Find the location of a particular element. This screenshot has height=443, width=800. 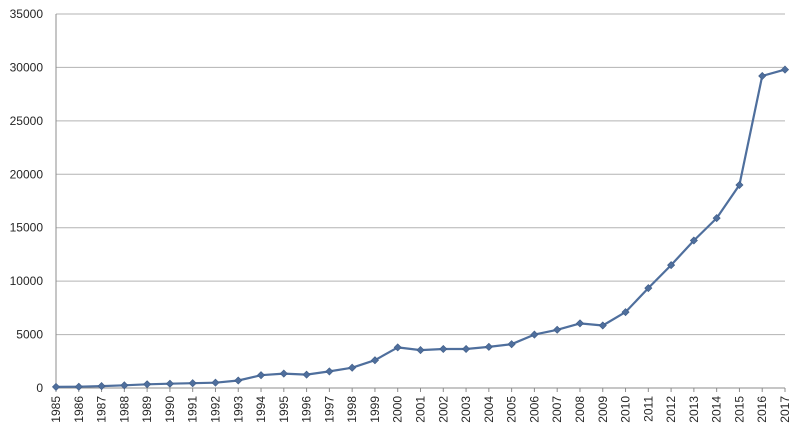

y-tick-label: 0 is located at coordinates (39, 388).